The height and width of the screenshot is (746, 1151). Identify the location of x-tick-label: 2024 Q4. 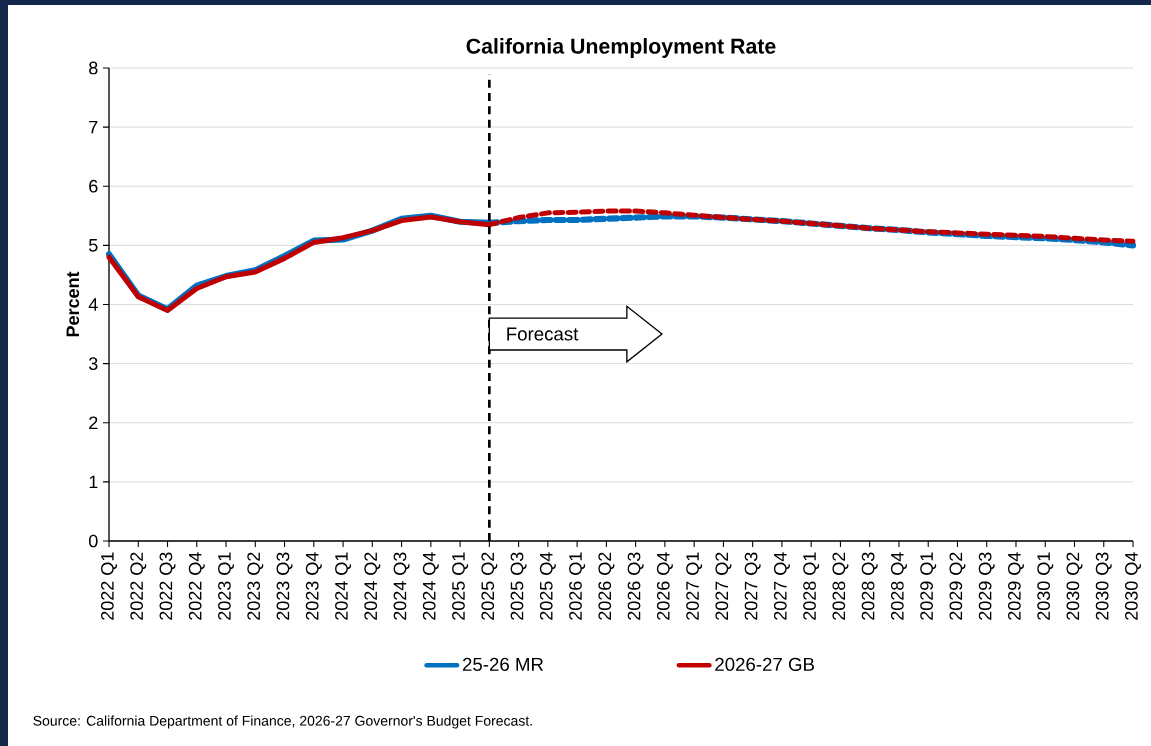
(430, 586).